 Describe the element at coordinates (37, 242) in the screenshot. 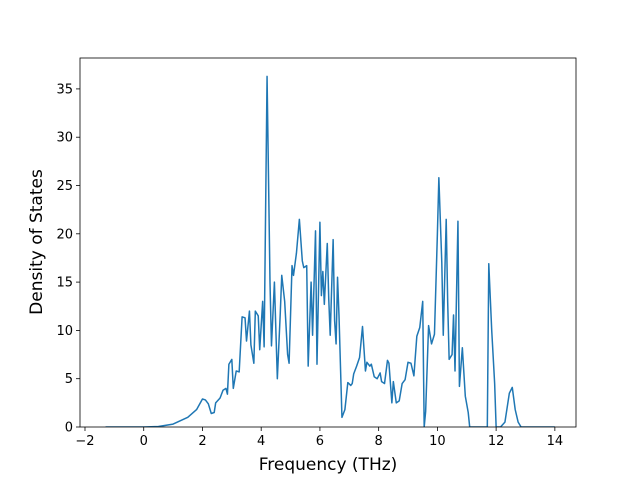

I see `y-axis-label: Density of States` at that location.